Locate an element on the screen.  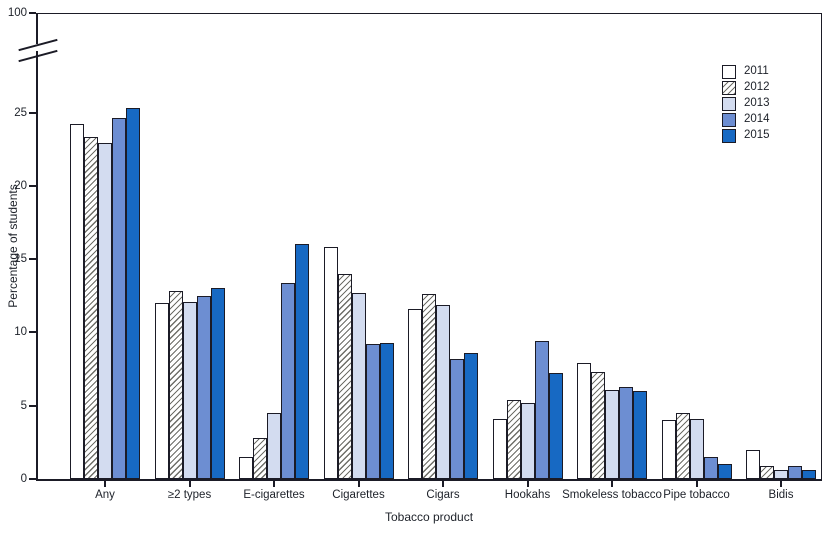
legend-label: 2012 is located at coordinates (757, 87).